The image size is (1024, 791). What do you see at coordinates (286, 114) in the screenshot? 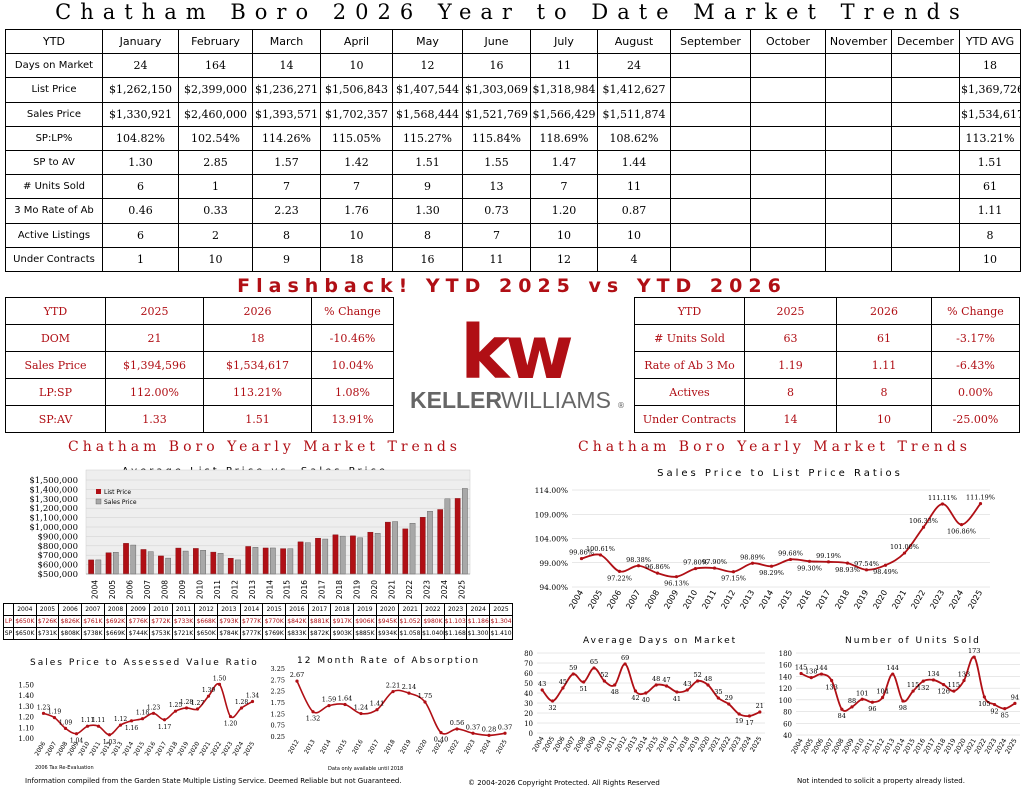
I see `table-cell: $1,393,571` at bounding box center [286, 114].